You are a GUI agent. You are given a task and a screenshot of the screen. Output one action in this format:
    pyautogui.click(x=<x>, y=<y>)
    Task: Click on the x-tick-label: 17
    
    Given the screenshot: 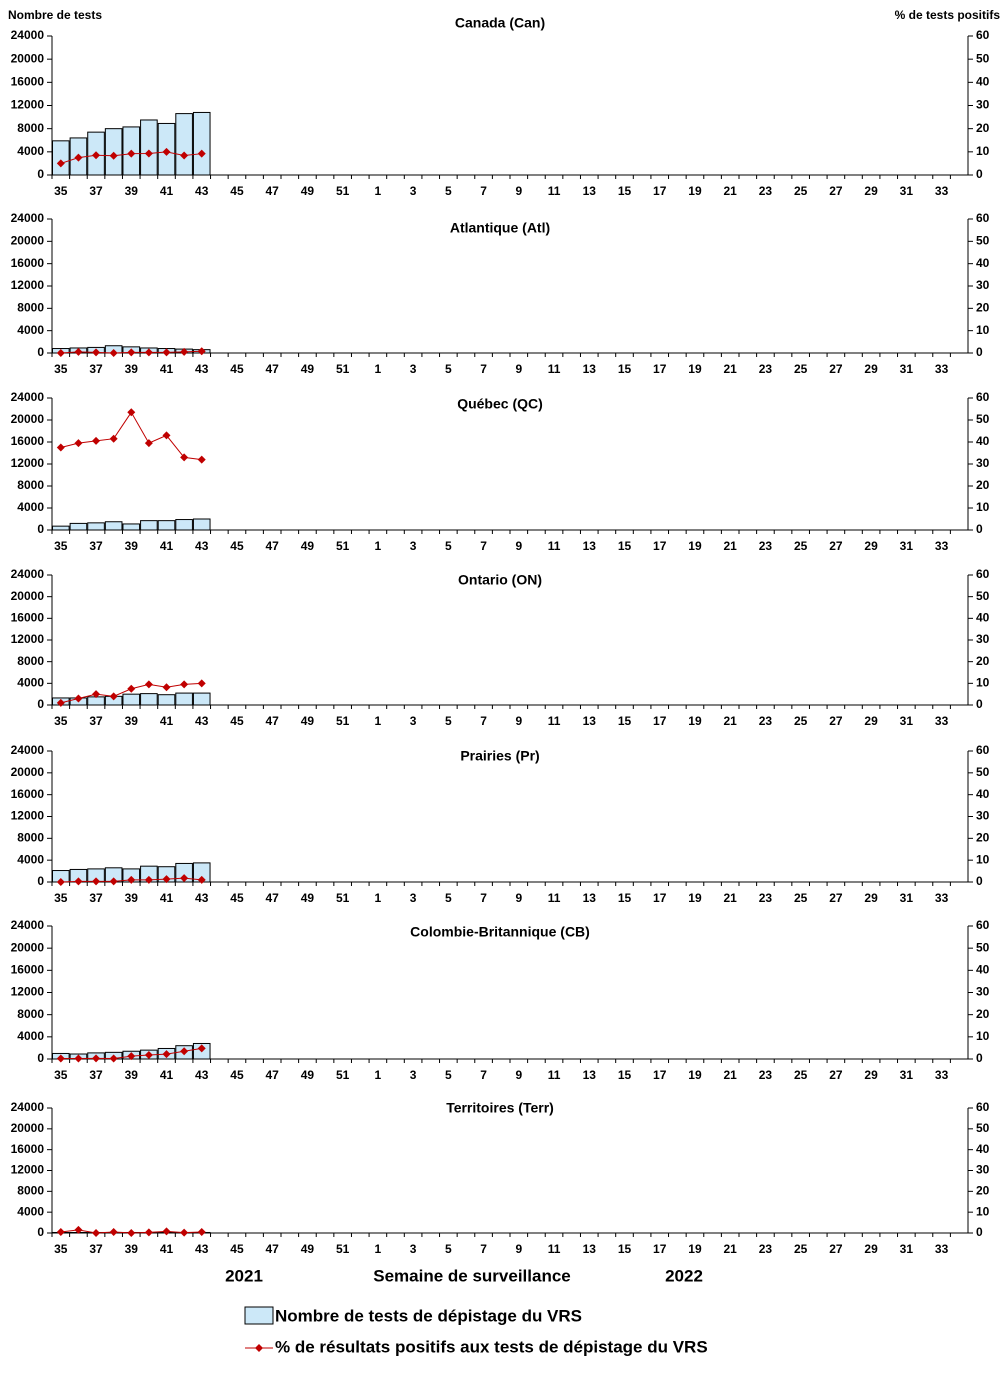 What is the action you would take?
    pyautogui.click(x=660, y=546)
    